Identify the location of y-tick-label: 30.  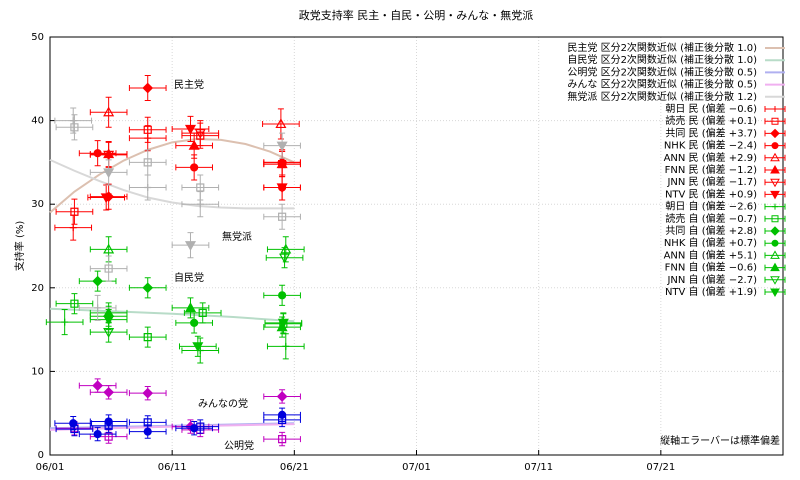
(37, 204).